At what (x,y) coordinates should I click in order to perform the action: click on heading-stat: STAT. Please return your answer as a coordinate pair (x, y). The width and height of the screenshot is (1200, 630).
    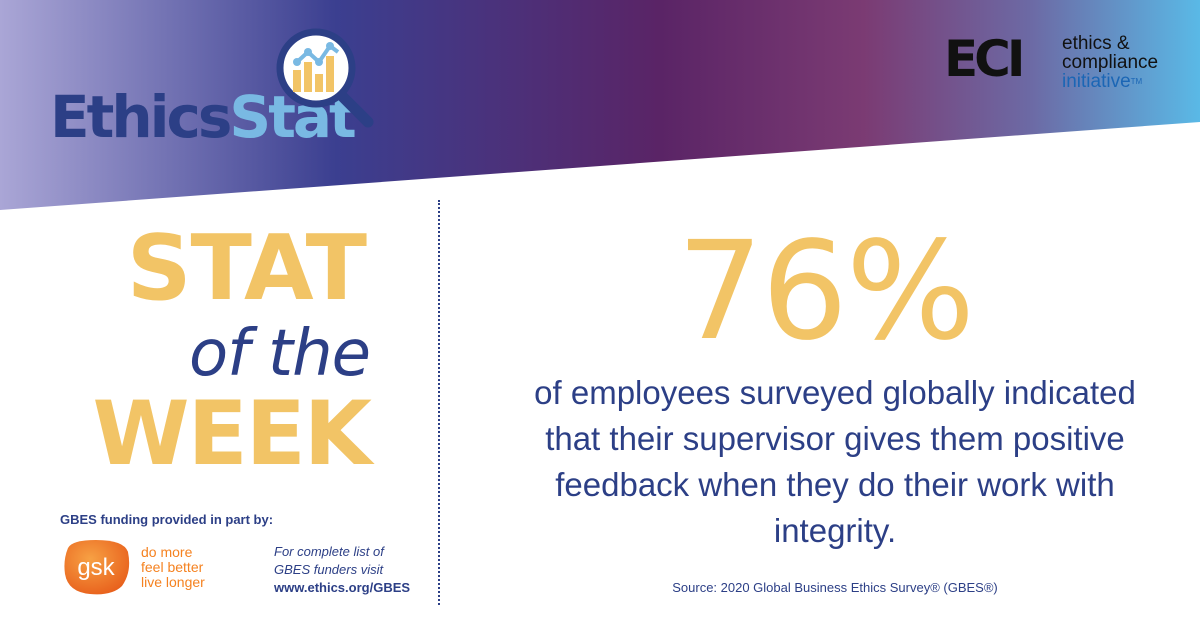
    Looking at the image, I should click on (246, 268).